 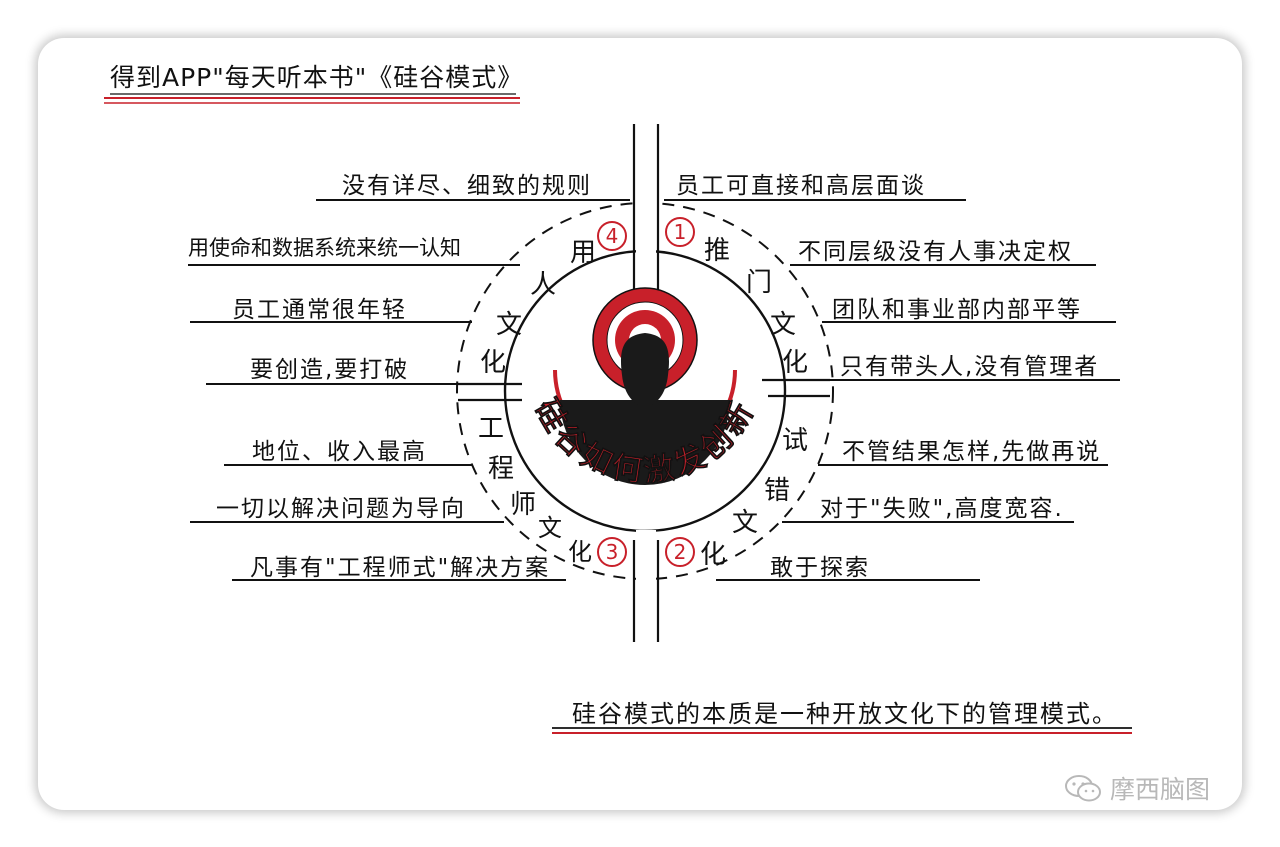 What do you see at coordinates (680, 552) in the screenshot?
I see `num-2: 2` at bounding box center [680, 552].